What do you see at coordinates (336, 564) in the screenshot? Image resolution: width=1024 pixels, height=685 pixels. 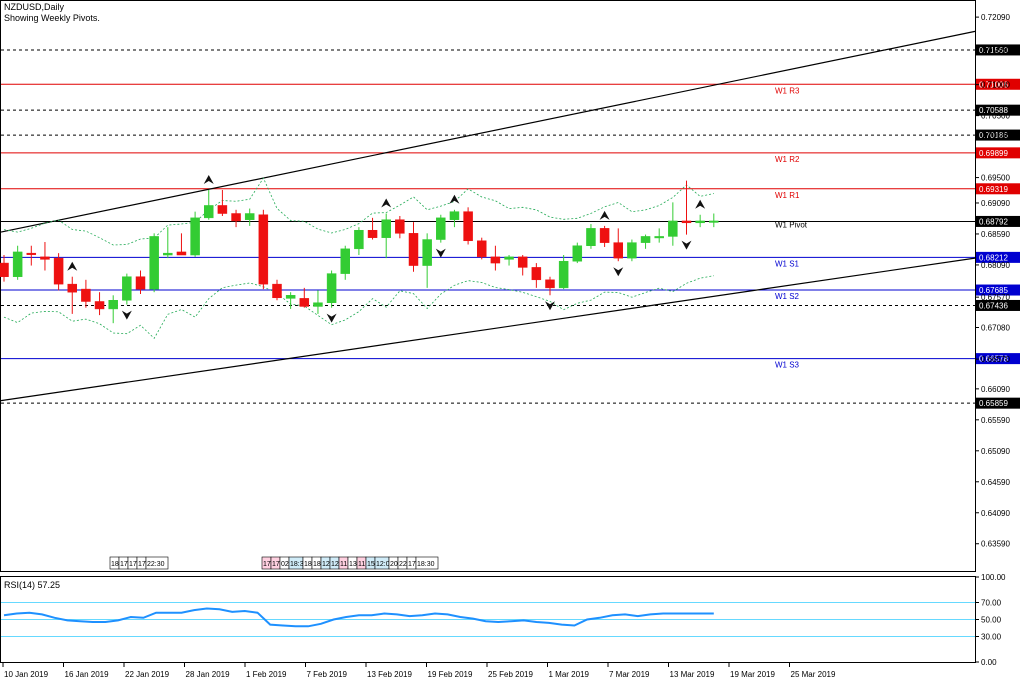 I see `session-time: 12:` at bounding box center [336, 564].